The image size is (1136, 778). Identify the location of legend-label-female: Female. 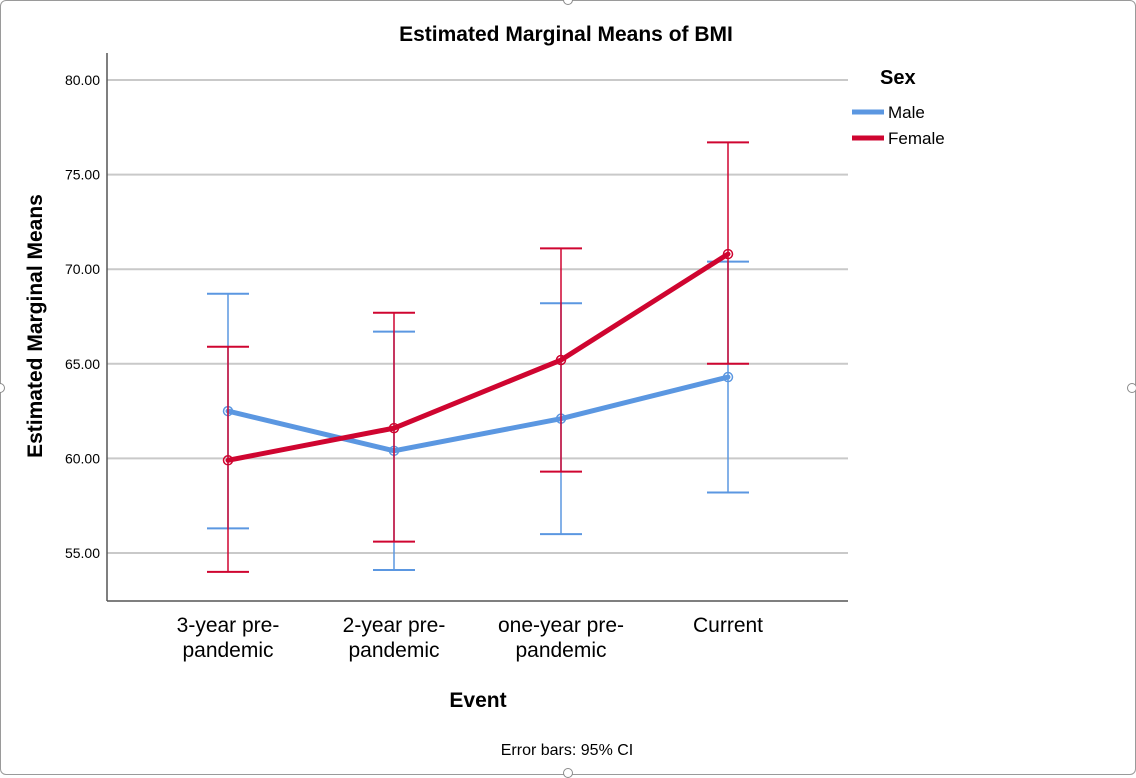
(916, 138).